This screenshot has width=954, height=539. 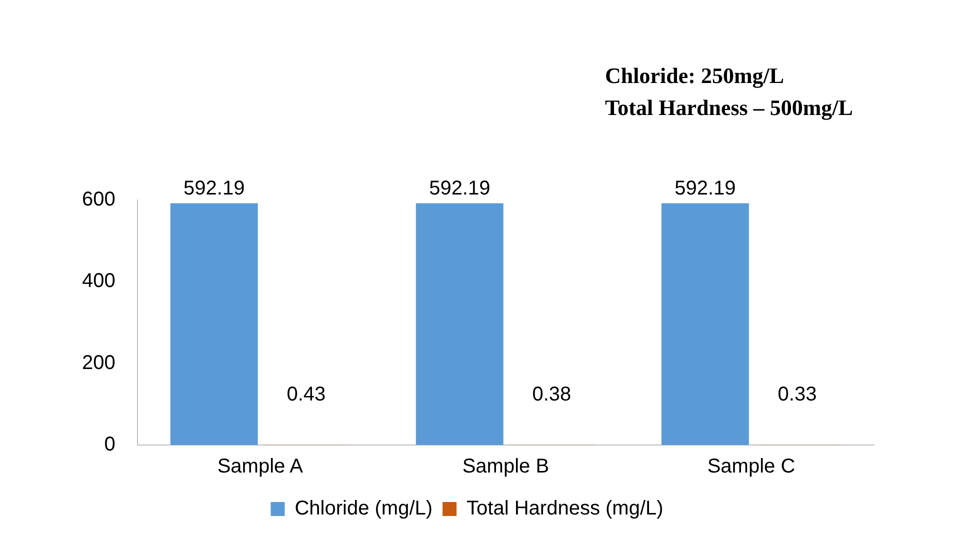 I want to click on y-tick-label: 600, so click(x=99, y=199).